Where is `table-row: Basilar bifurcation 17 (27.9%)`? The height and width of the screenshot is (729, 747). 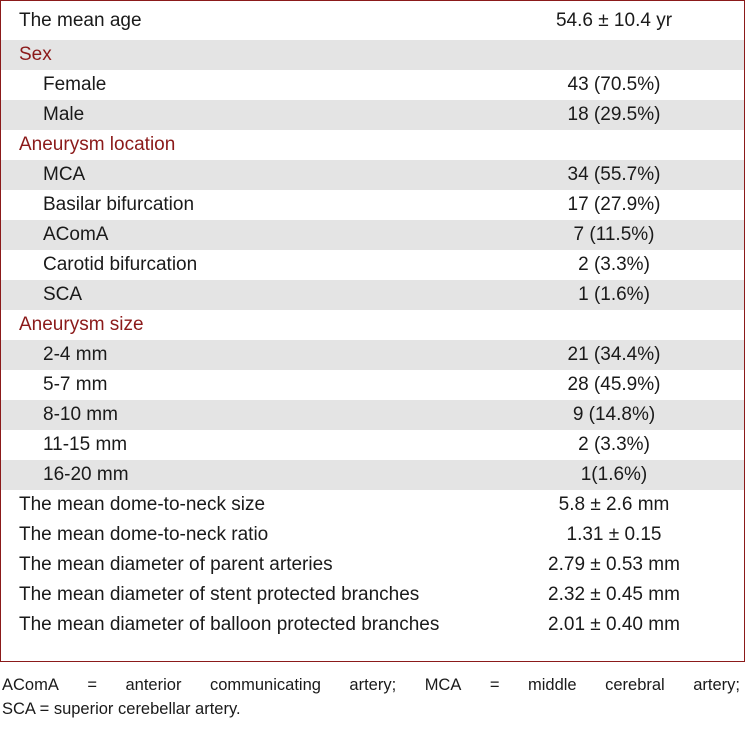
table-row: Basilar bifurcation 17 (27.9%) is located at coordinates (372, 205).